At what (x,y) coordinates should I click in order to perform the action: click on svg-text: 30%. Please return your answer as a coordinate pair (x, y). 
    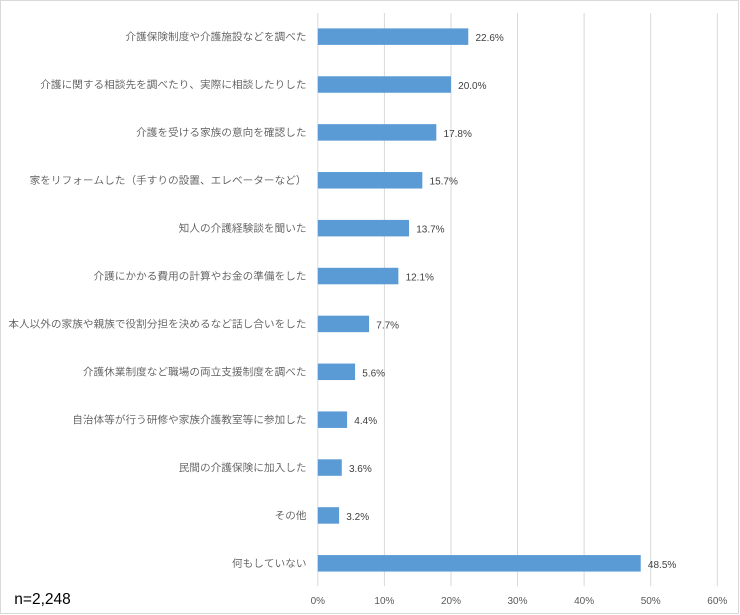
    Looking at the image, I should click on (517, 601).